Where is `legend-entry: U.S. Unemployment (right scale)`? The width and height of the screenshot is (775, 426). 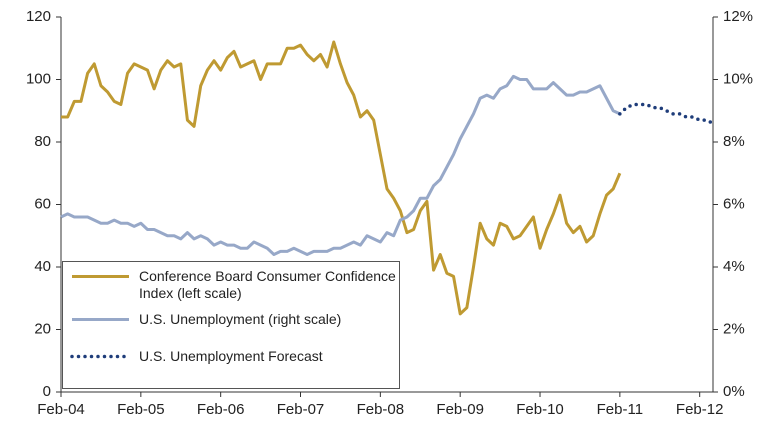
legend-entry: U.S. Unemployment (right scale) is located at coordinates (232, 319).